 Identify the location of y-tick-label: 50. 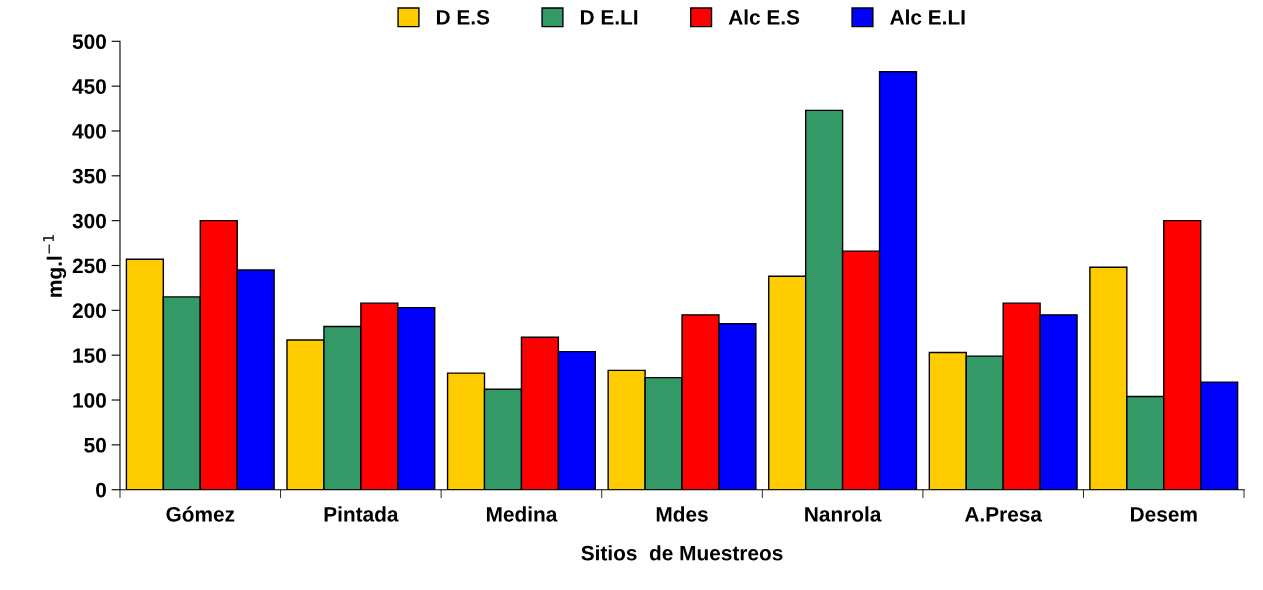
(95, 445).